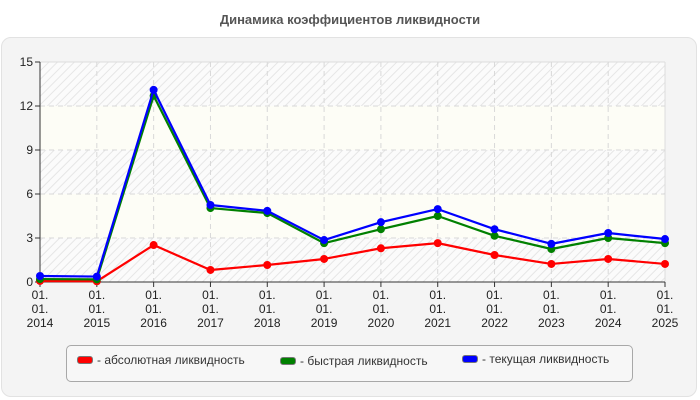 The image size is (700, 400). What do you see at coordinates (546, 359) in the screenshot?
I see `legend-label: - текущая ликвидность` at bounding box center [546, 359].